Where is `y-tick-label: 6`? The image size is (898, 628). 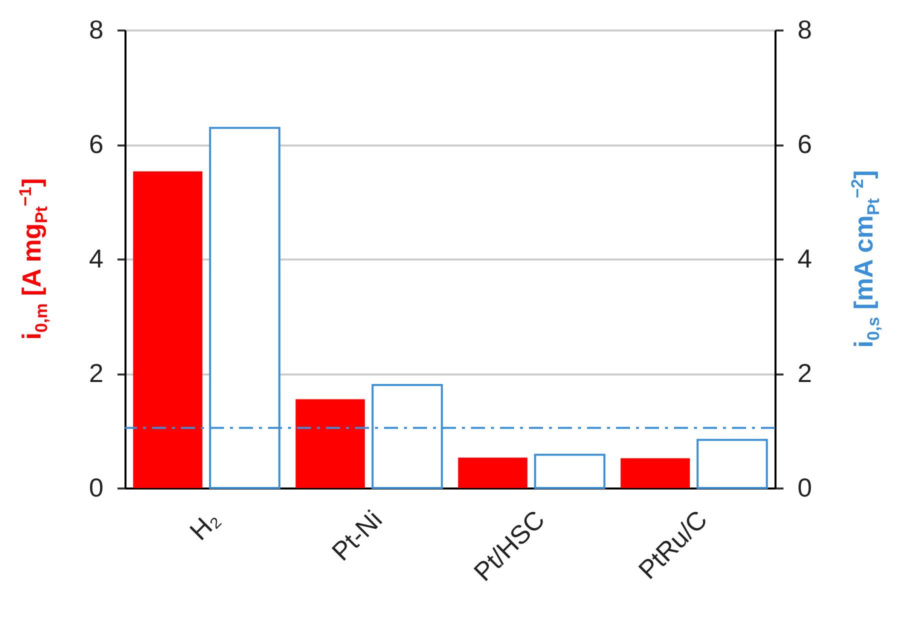 y-tick-label: 6 is located at coordinates (96, 144).